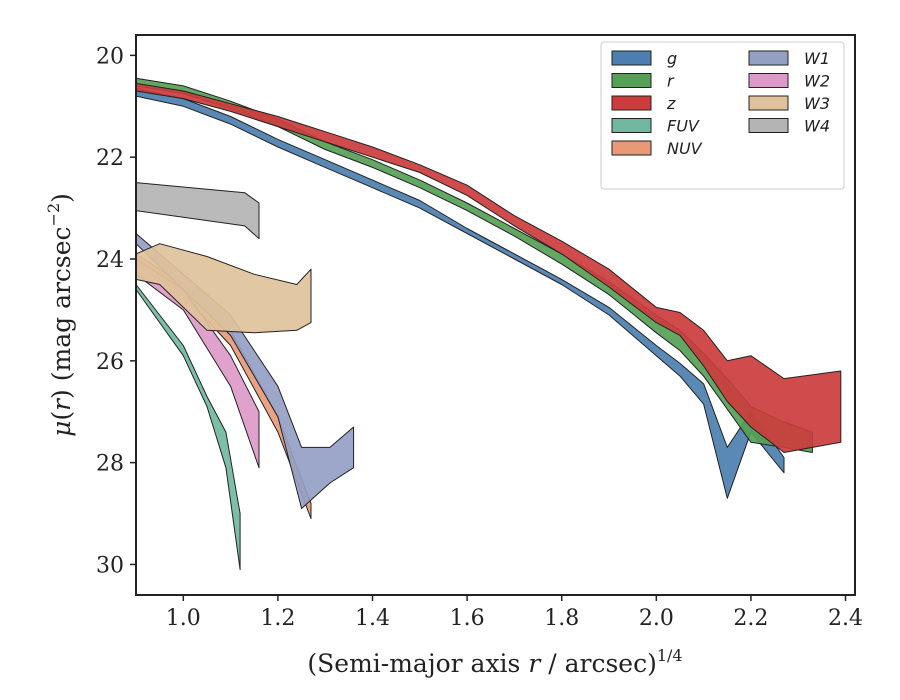 The height and width of the screenshot is (700, 900). What do you see at coordinates (110, 565) in the screenshot?
I see `y-tick-label: 30` at bounding box center [110, 565].